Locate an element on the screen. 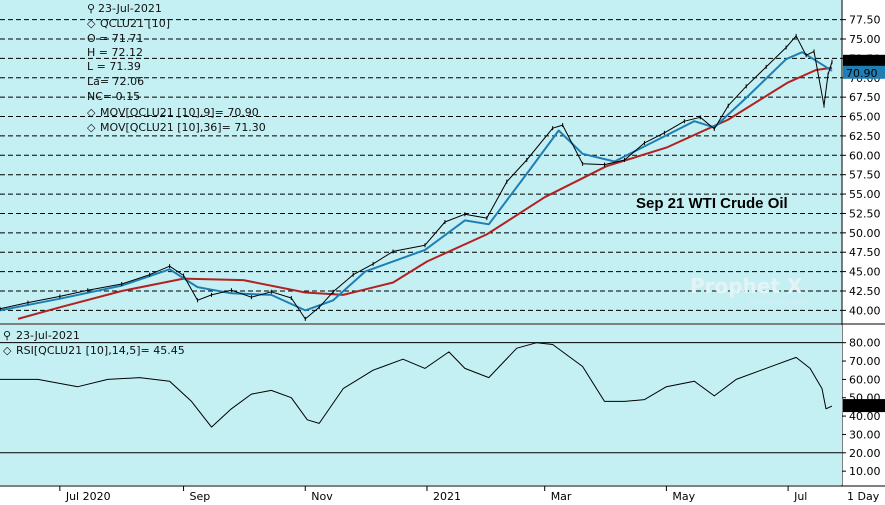 This screenshot has width=885, height=505. price-y-tick-label: 60.00 is located at coordinates (865, 155).